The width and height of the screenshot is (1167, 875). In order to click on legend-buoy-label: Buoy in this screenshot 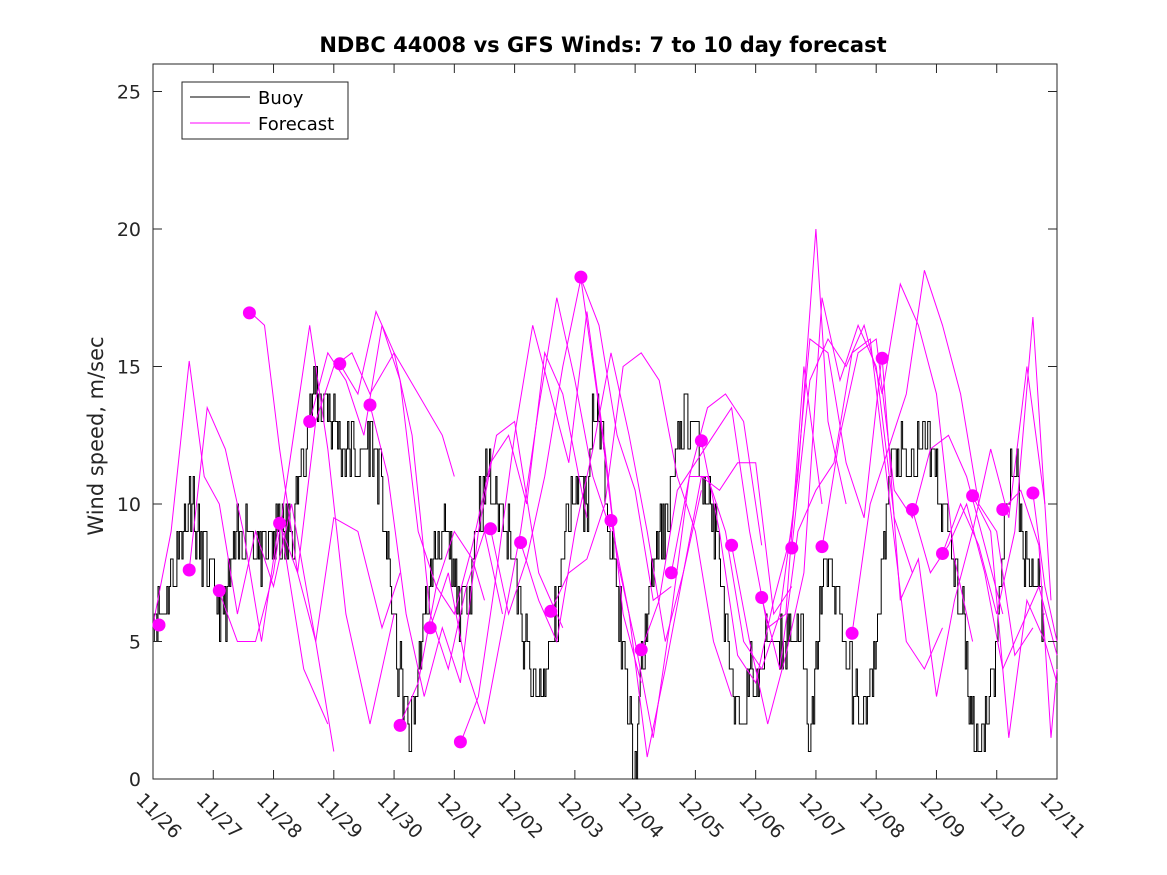, I will do `click(281, 98)`.